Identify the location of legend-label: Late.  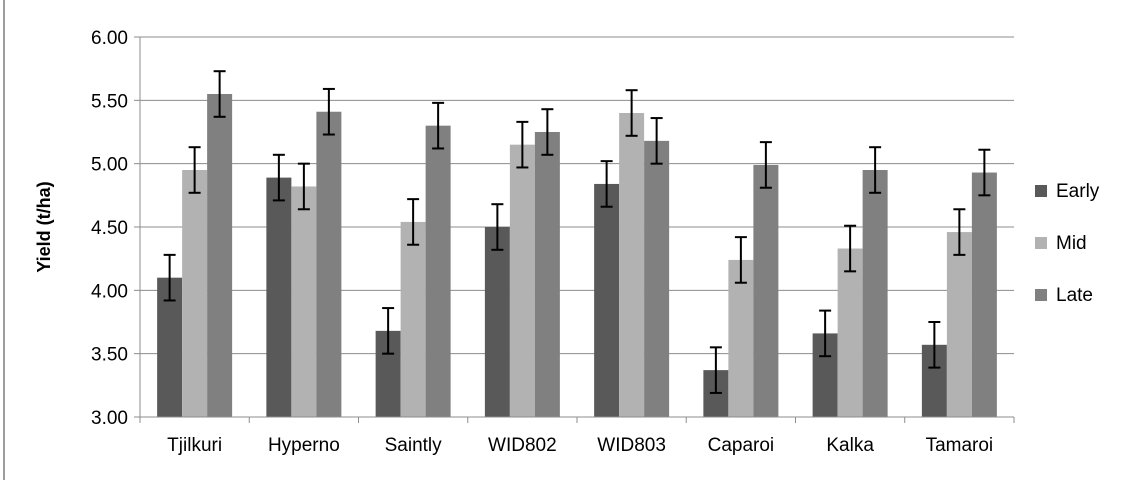
(1074, 295).